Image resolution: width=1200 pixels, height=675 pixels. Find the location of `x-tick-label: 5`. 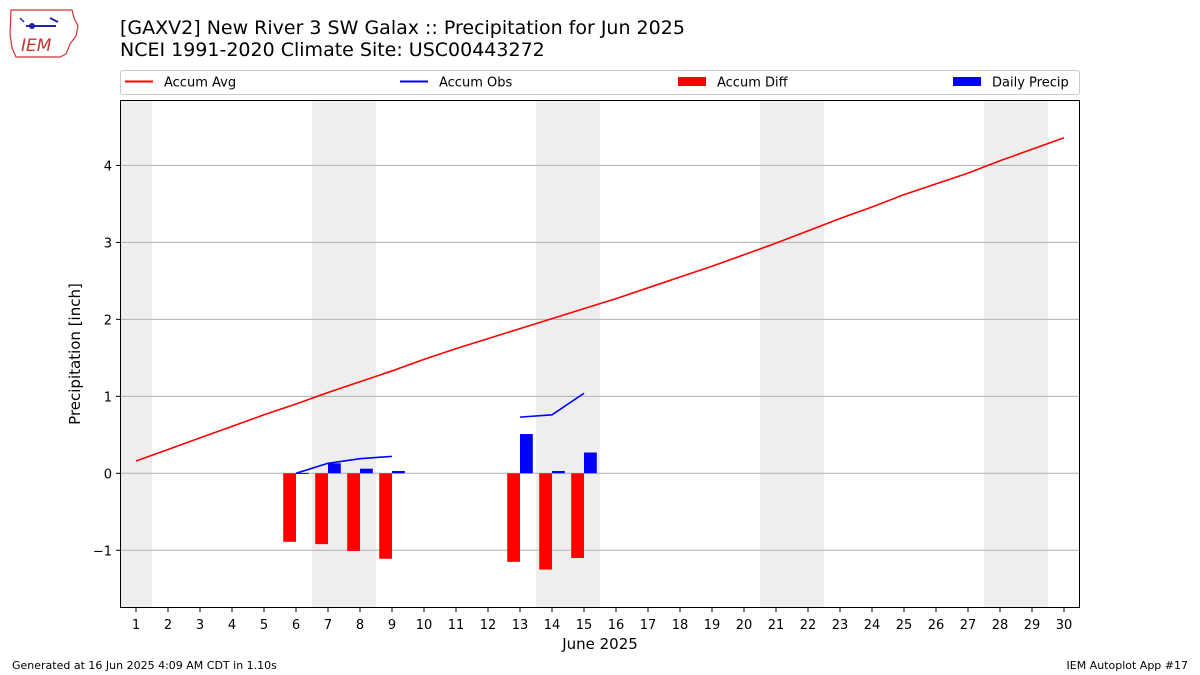

x-tick-label: 5 is located at coordinates (264, 625).